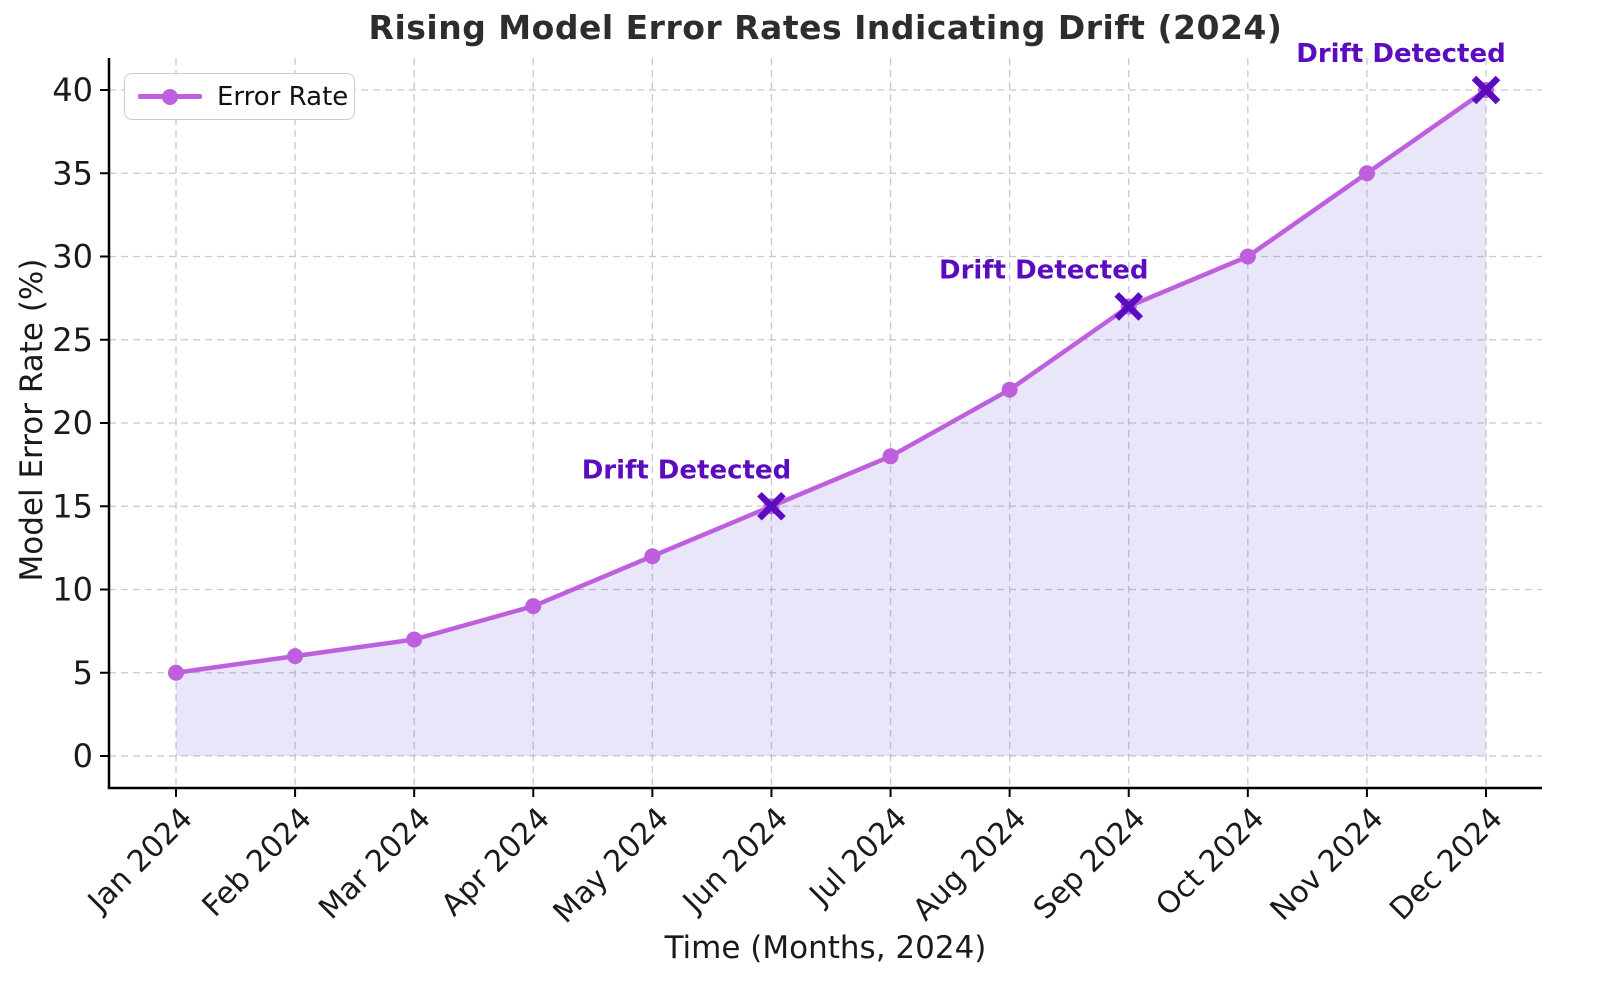 The width and height of the screenshot is (1600, 993). I want to click on x-tick-label: Aug 2024, so click(969, 864).